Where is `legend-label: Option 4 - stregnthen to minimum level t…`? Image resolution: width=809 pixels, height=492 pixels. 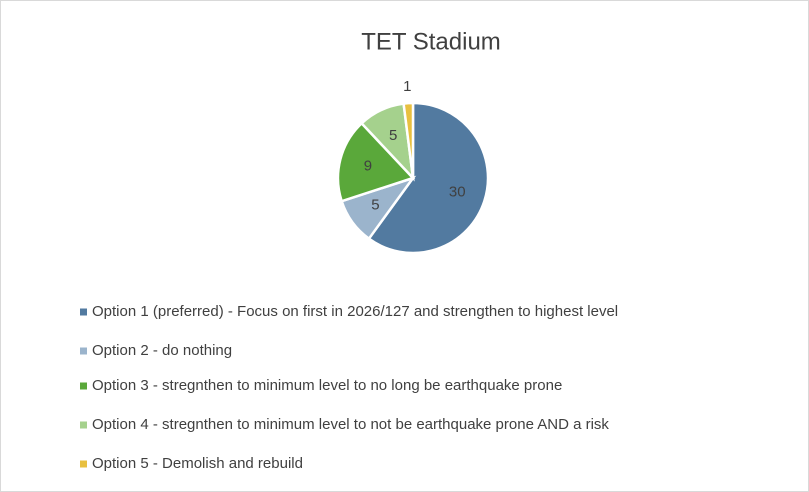 legend-label: Option 4 - stregnthen to minimum level t… is located at coordinates (350, 424).